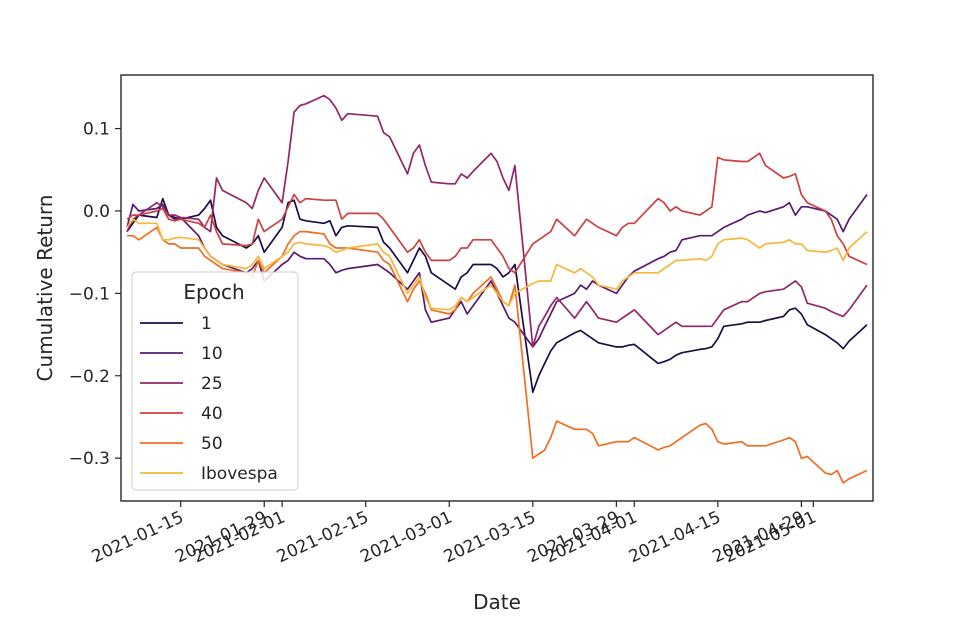 The width and height of the screenshot is (969, 627). I want to click on y-tick-label: −0.2, so click(89, 377).